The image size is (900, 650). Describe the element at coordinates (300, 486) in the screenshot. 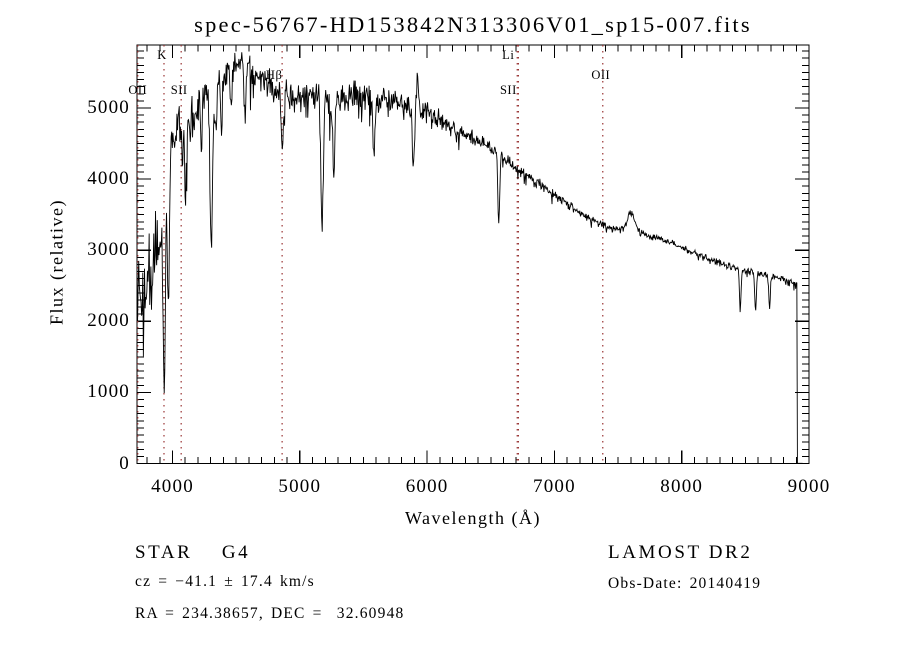

I see `x-tick-label-5000: 5000` at that location.